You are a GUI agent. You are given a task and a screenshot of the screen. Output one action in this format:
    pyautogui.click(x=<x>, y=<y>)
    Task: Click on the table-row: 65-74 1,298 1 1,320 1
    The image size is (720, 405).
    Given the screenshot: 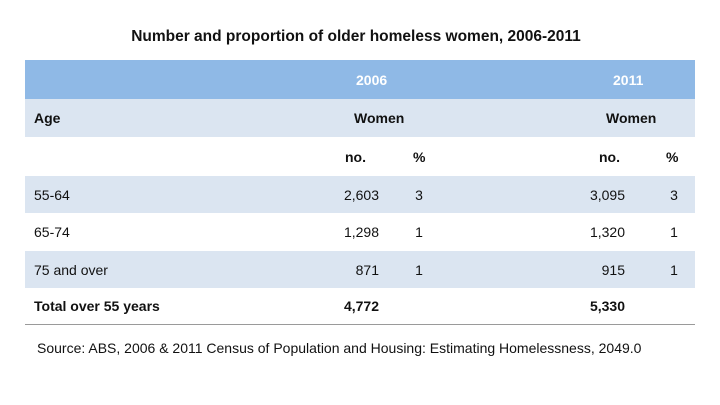 What is the action you would take?
    pyautogui.click(x=360, y=232)
    